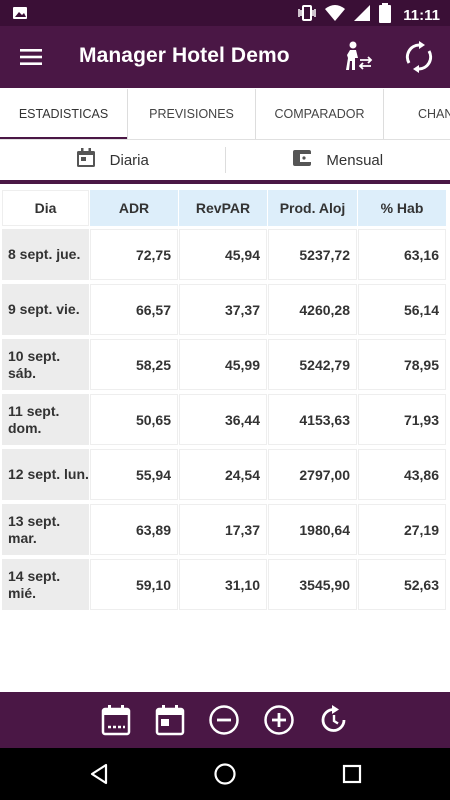  Describe the element at coordinates (134, 364) in the screenshot. I see `adr-cell: 58,25` at that location.